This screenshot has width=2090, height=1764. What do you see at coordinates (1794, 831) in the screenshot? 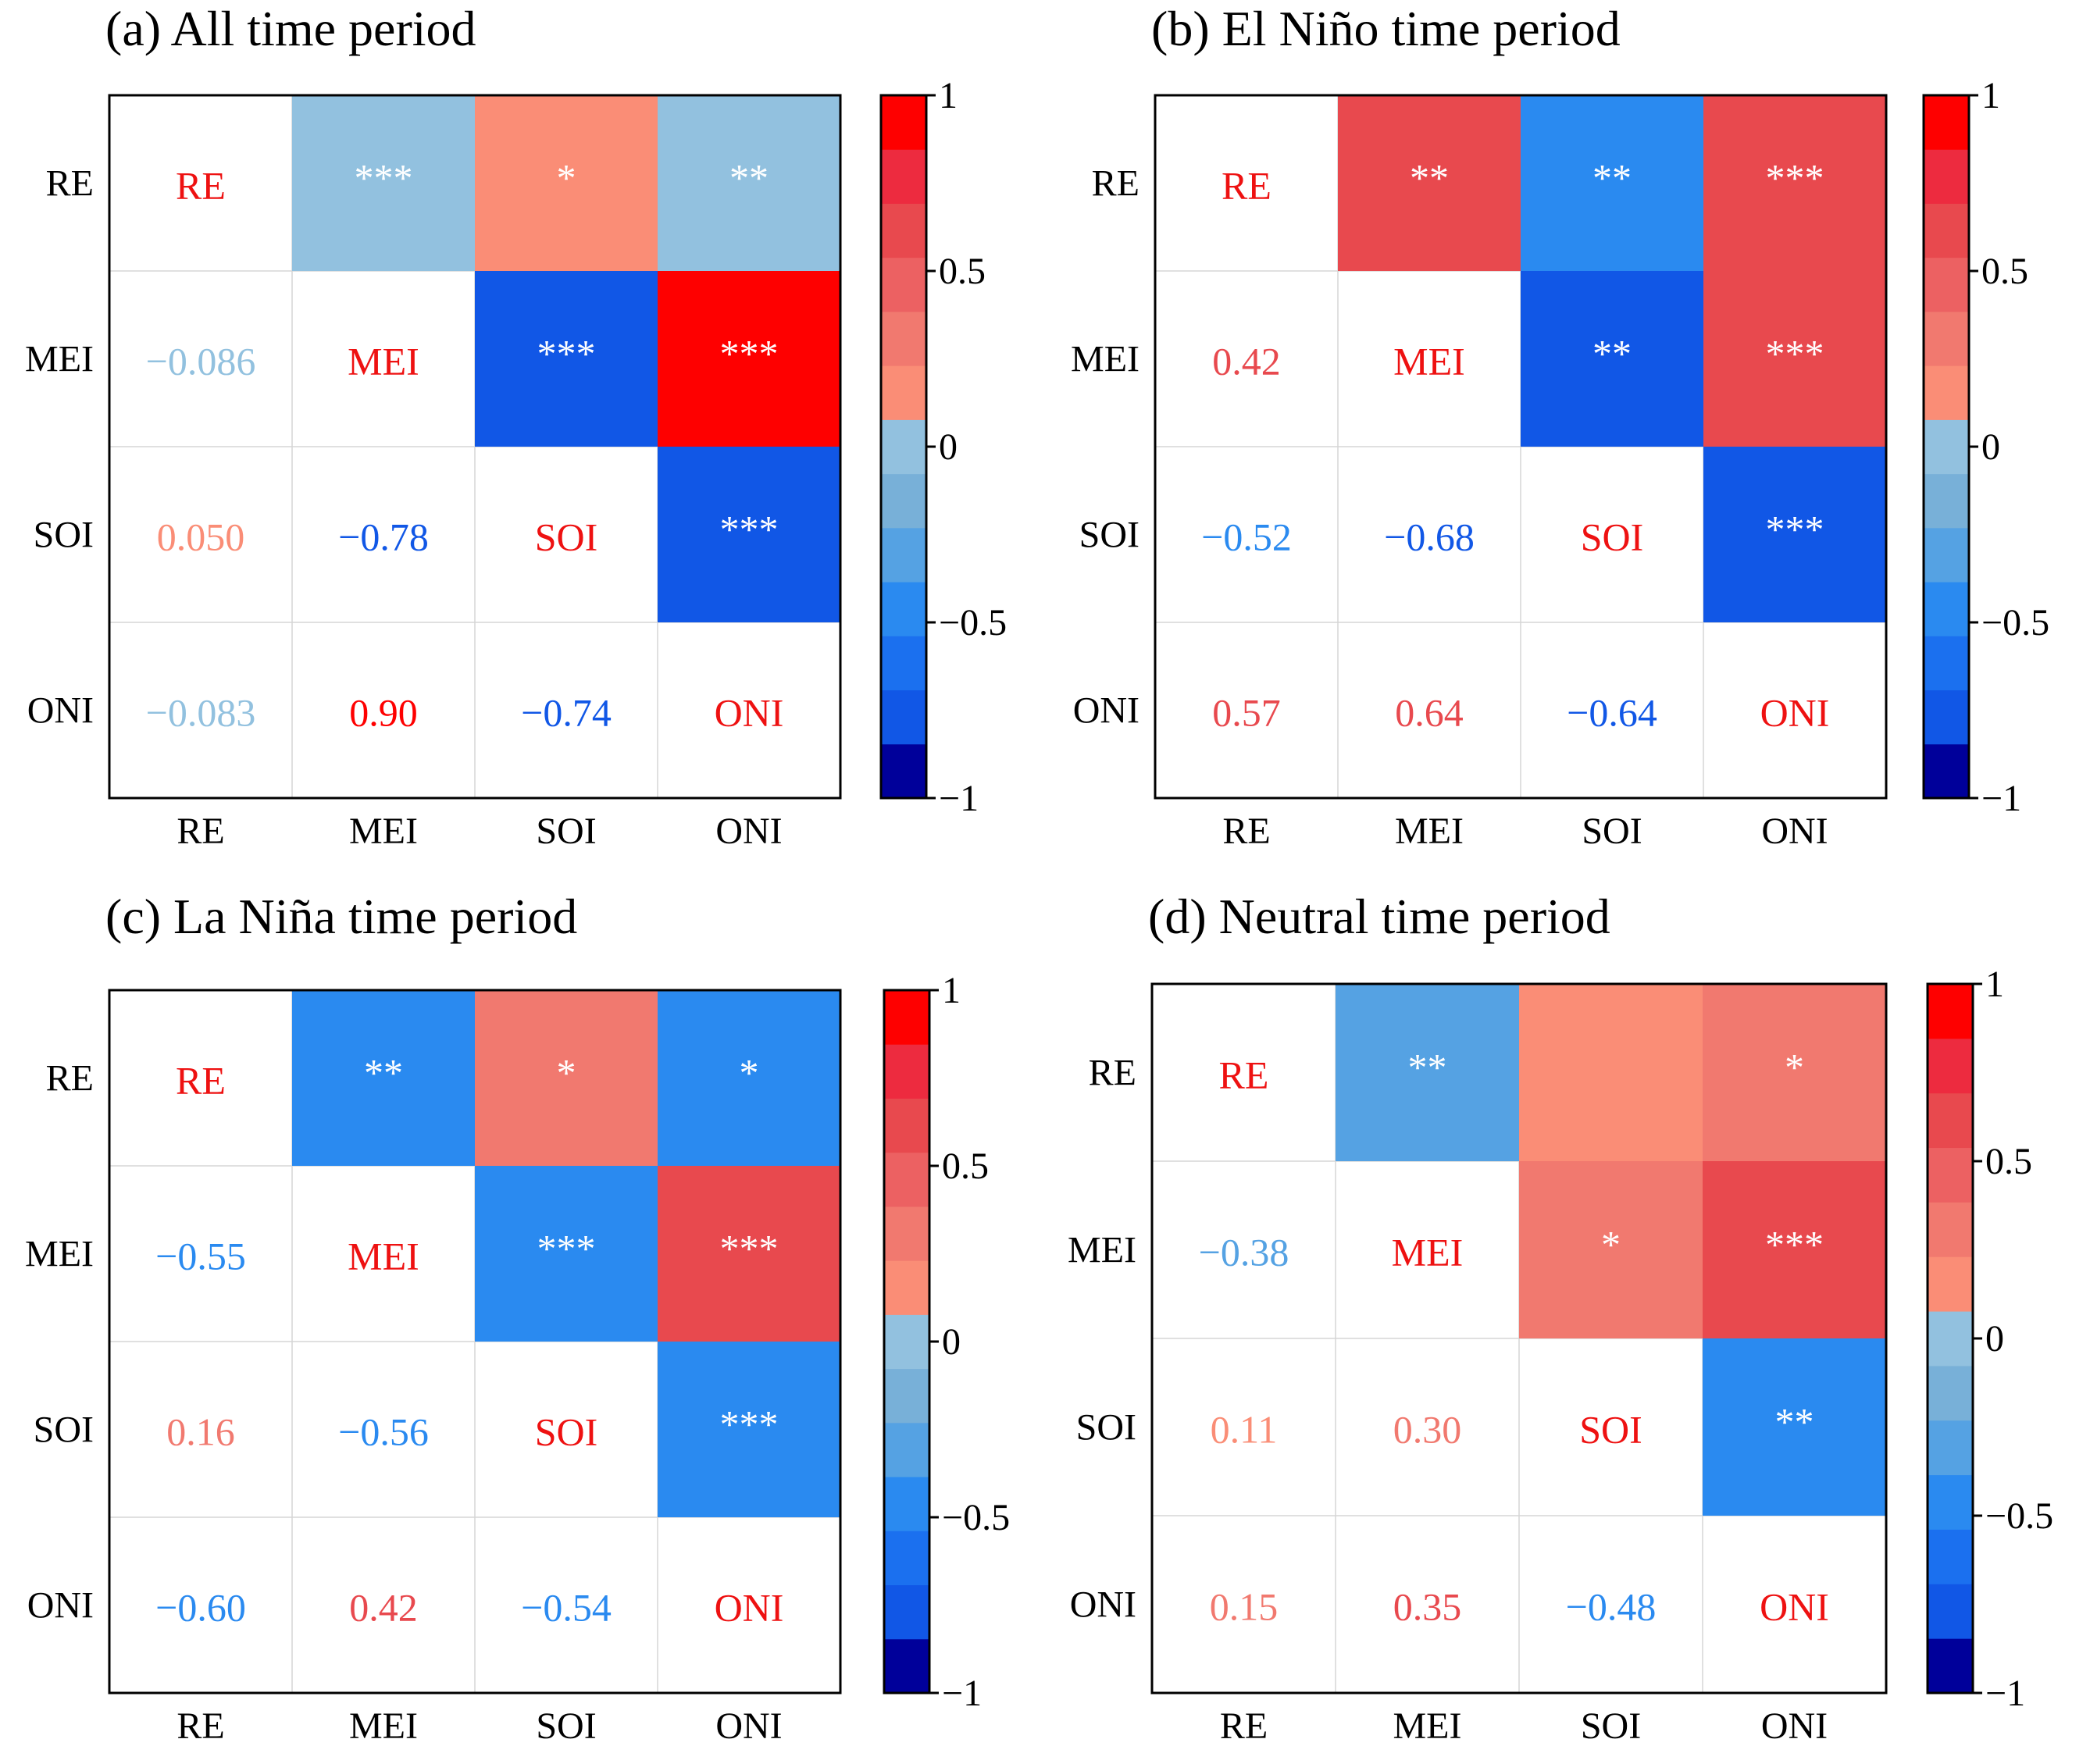
I see `column-label: ONI` at bounding box center [1794, 831].